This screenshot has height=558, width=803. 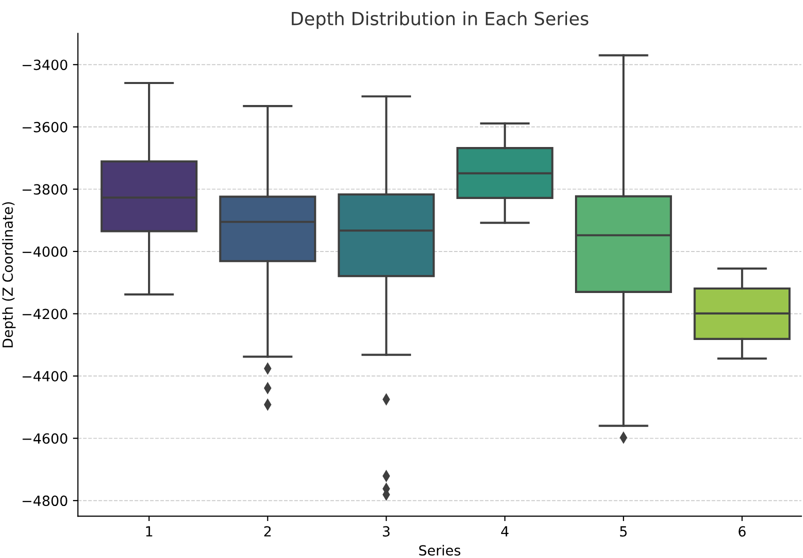 What do you see at coordinates (9, 275) in the screenshot?
I see `y-axis-title: Depth (Z Coordinate)` at bounding box center [9, 275].